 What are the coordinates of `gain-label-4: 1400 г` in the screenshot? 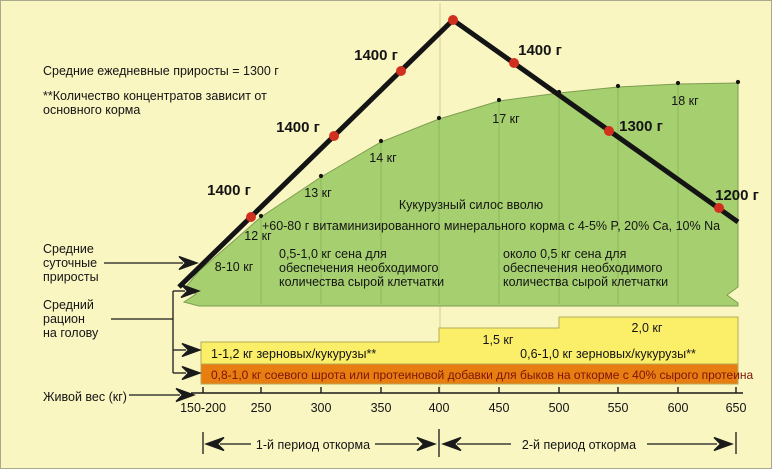 It's located at (540, 50).